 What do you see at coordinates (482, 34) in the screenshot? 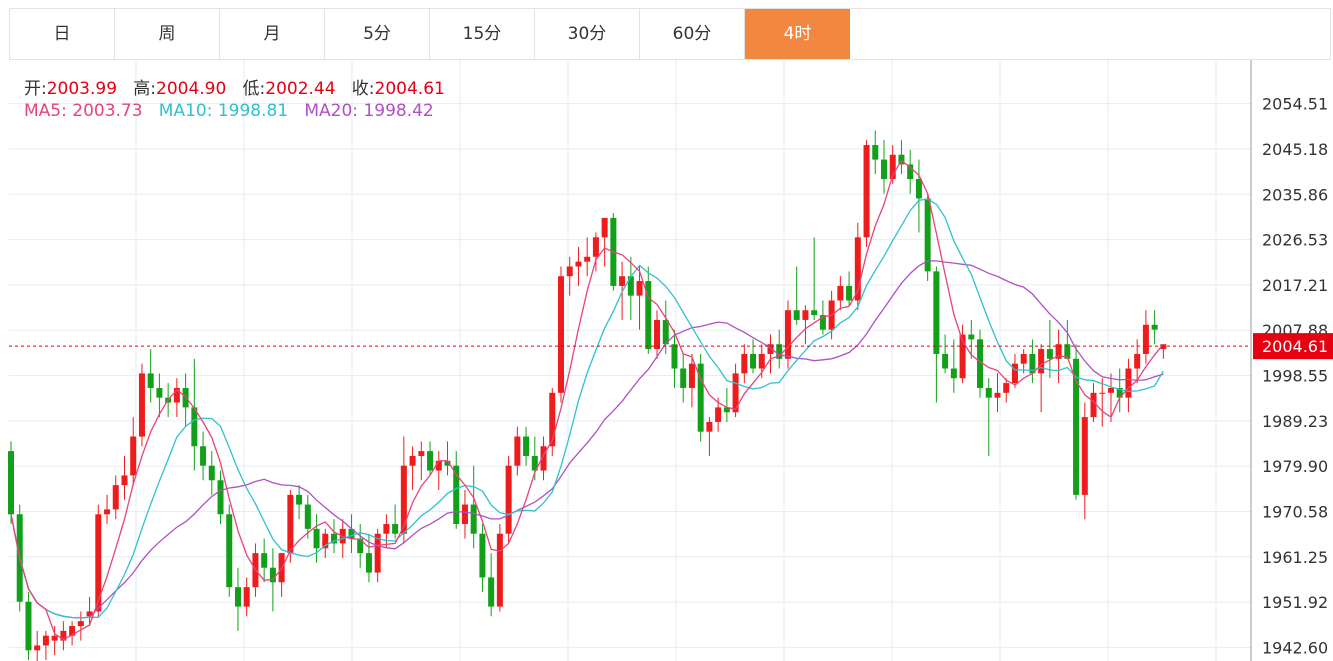
I see `tab-4: 15分` at bounding box center [482, 34].